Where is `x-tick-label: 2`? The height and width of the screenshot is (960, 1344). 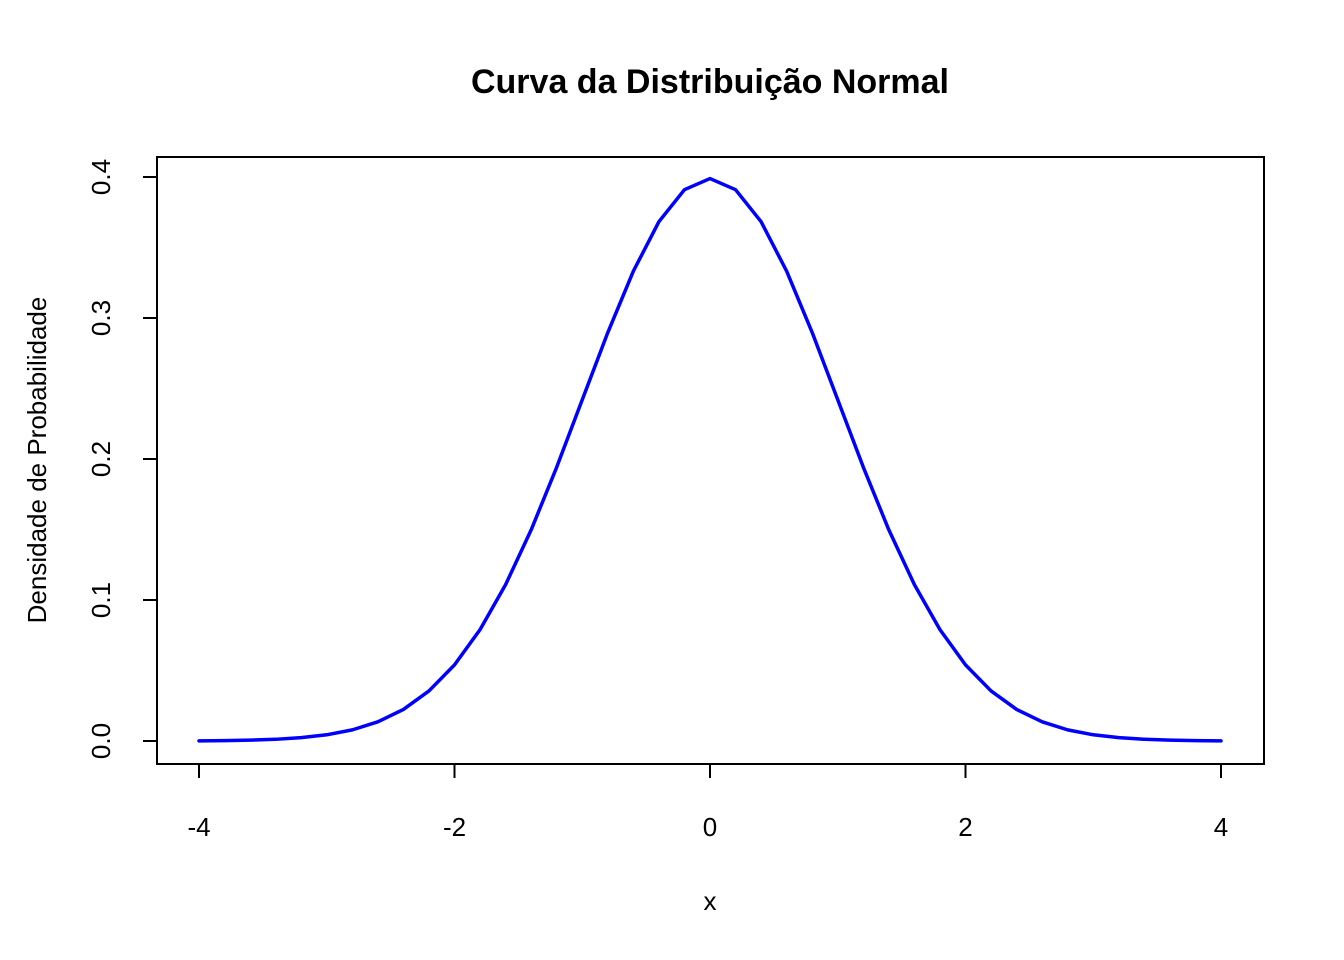 x-tick-label: 2 is located at coordinates (965, 827).